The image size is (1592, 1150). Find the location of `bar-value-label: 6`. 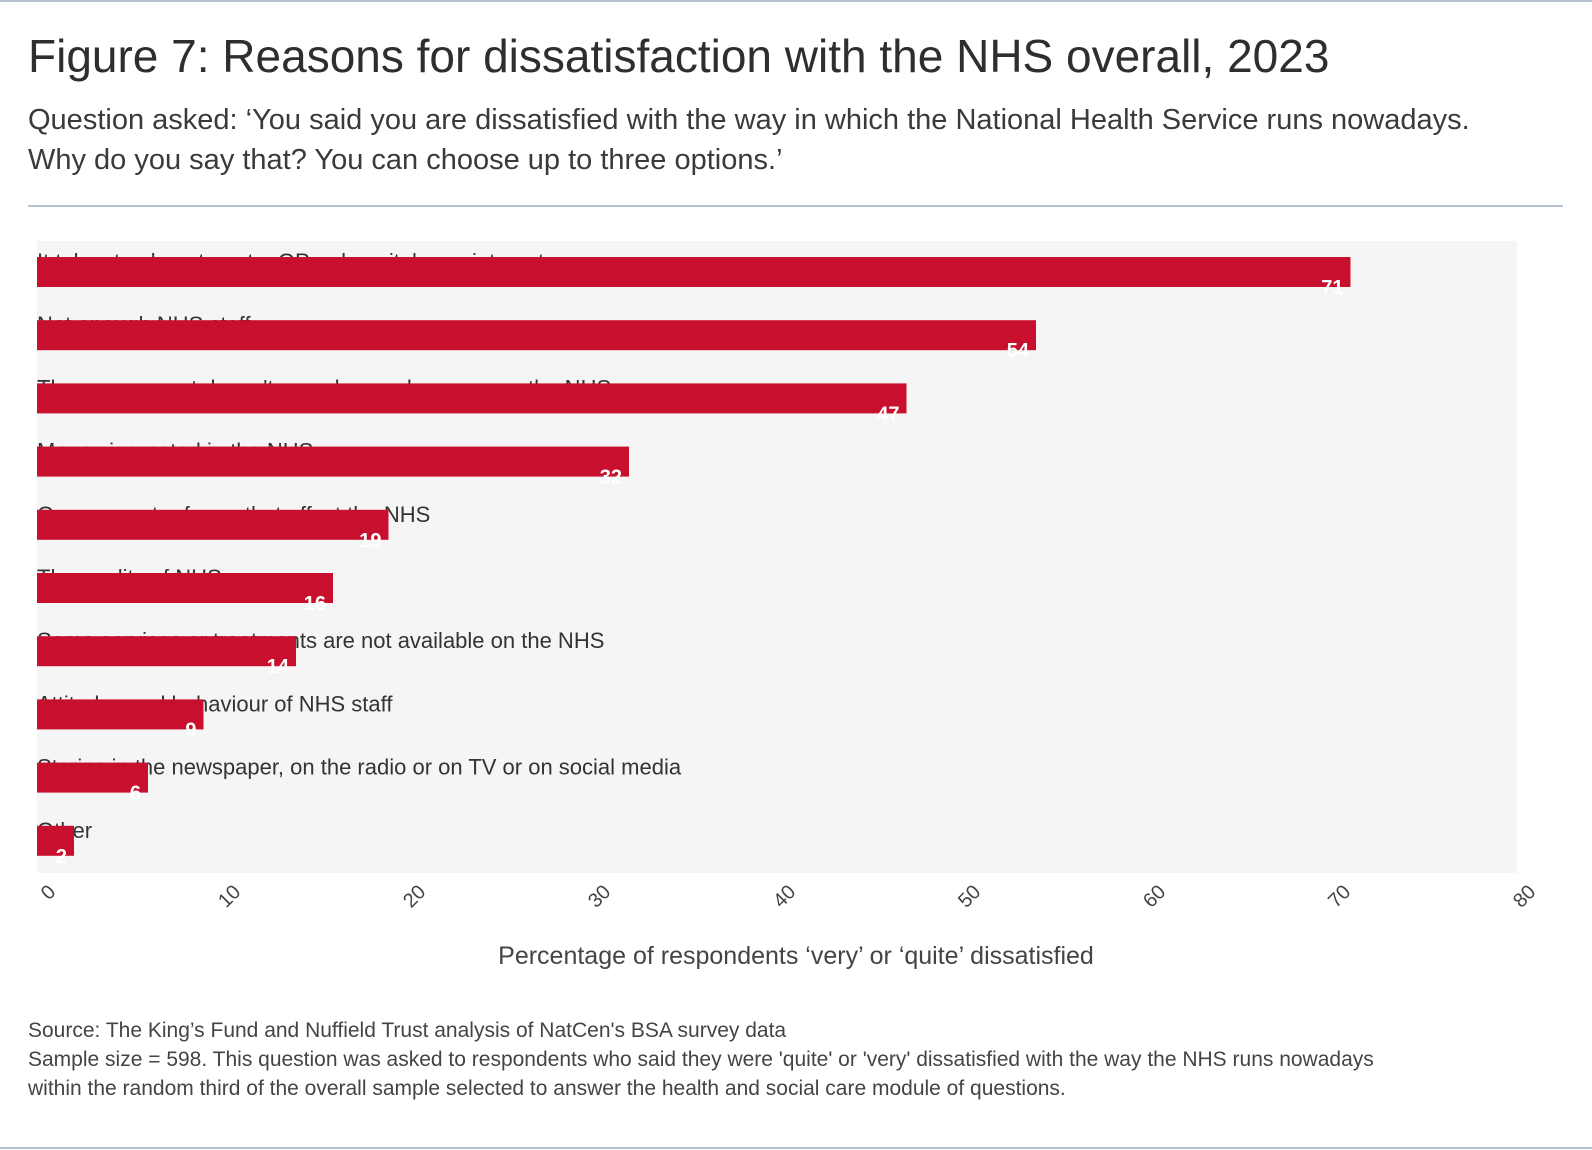

bar-value-label: 6 is located at coordinates (135, 794).